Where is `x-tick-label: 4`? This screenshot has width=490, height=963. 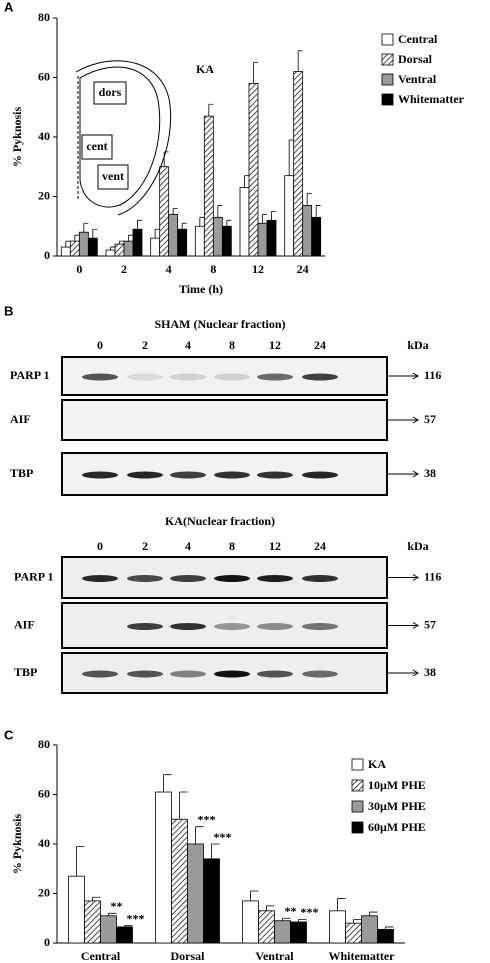 x-tick-label: 4 is located at coordinates (169, 269).